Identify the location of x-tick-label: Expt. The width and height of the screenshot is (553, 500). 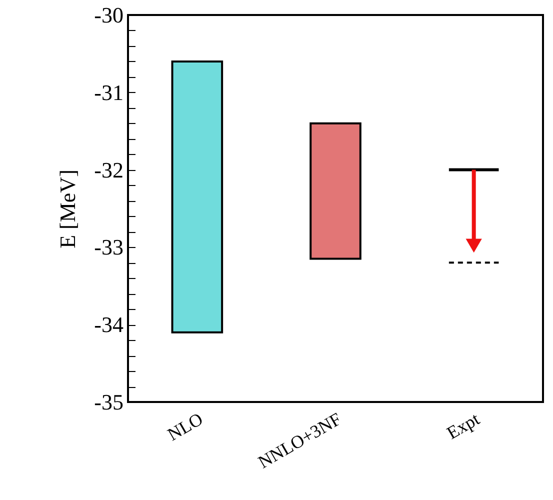
(463, 426).